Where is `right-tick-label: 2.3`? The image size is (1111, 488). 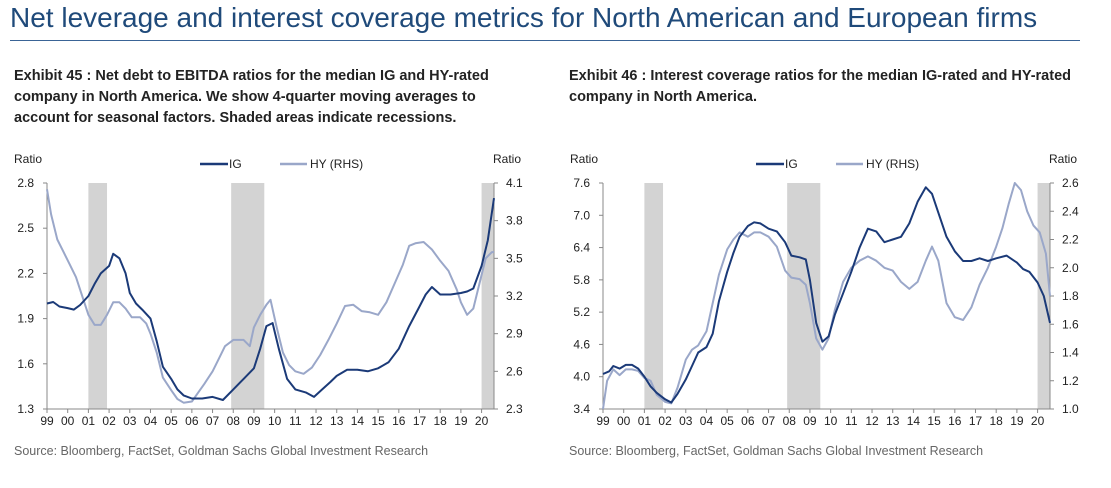 right-tick-label: 2.3 is located at coordinates (514, 409).